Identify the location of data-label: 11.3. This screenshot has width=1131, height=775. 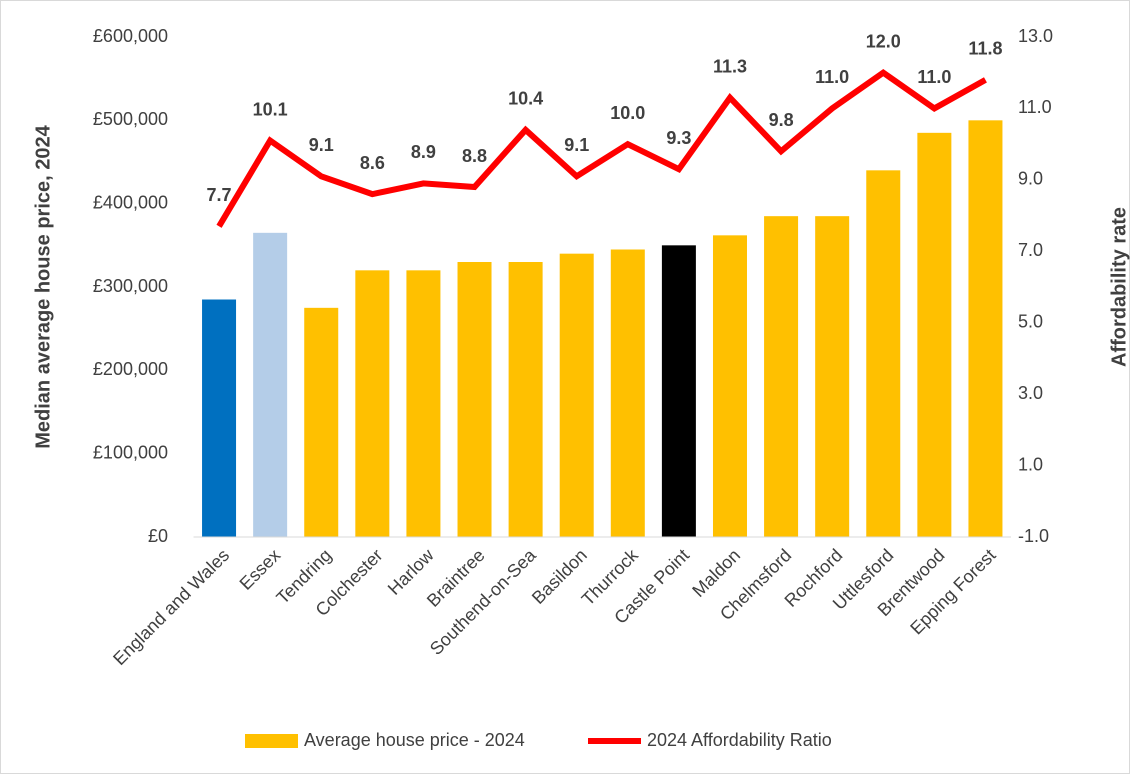
(730, 66).